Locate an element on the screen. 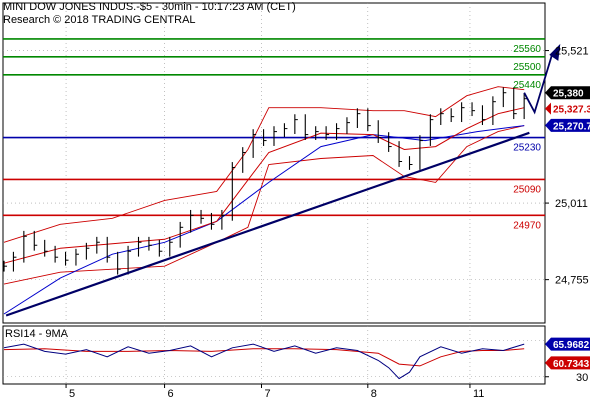 The height and width of the screenshot is (400, 590). flag-rsi-ma-bg is located at coordinates (567, 363).